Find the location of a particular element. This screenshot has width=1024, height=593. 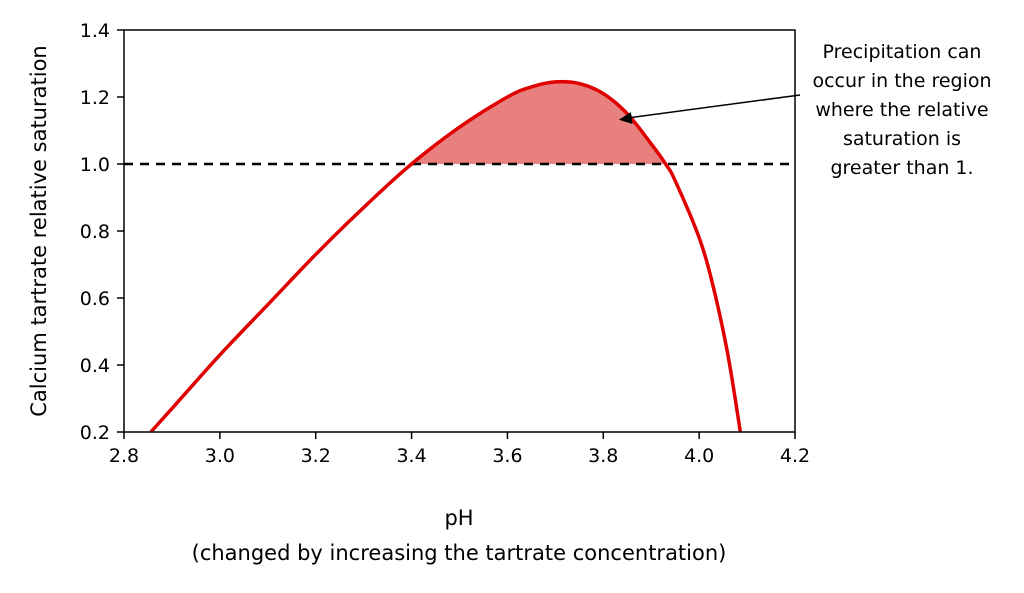

y-tick-label: 0.6 is located at coordinates (95, 299).